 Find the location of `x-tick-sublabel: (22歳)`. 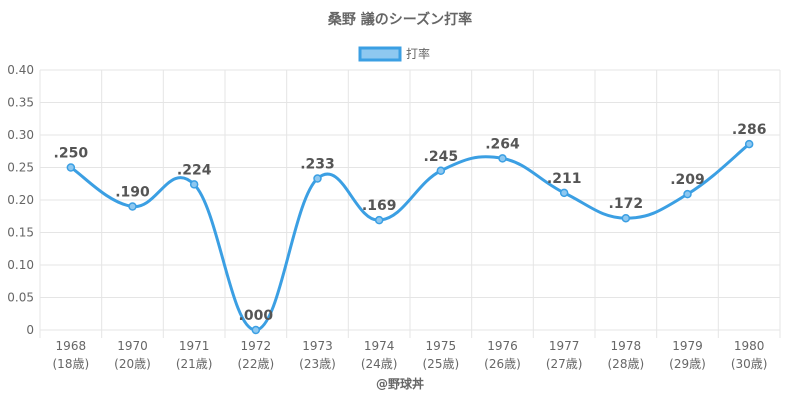

x-tick-sublabel: (22歳) is located at coordinates (256, 364).